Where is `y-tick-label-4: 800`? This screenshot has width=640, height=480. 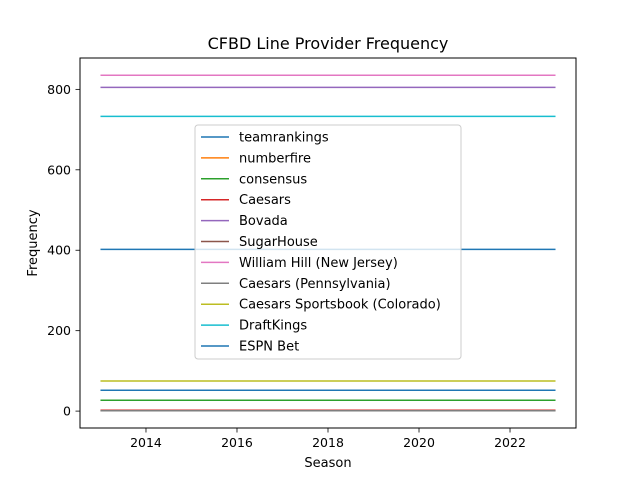
y-tick-label-4: 800 is located at coordinates (59, 89).